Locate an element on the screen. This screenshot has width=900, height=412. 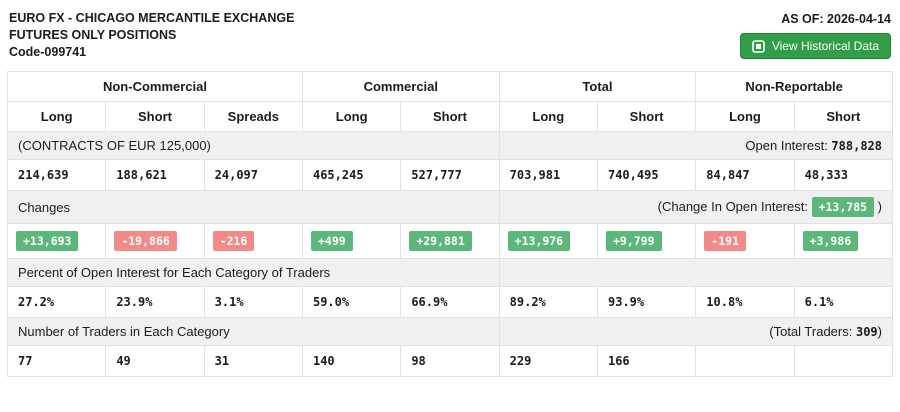
open-interest-cell: Open Interest: 788,828 is located at coordinates (696, 145).